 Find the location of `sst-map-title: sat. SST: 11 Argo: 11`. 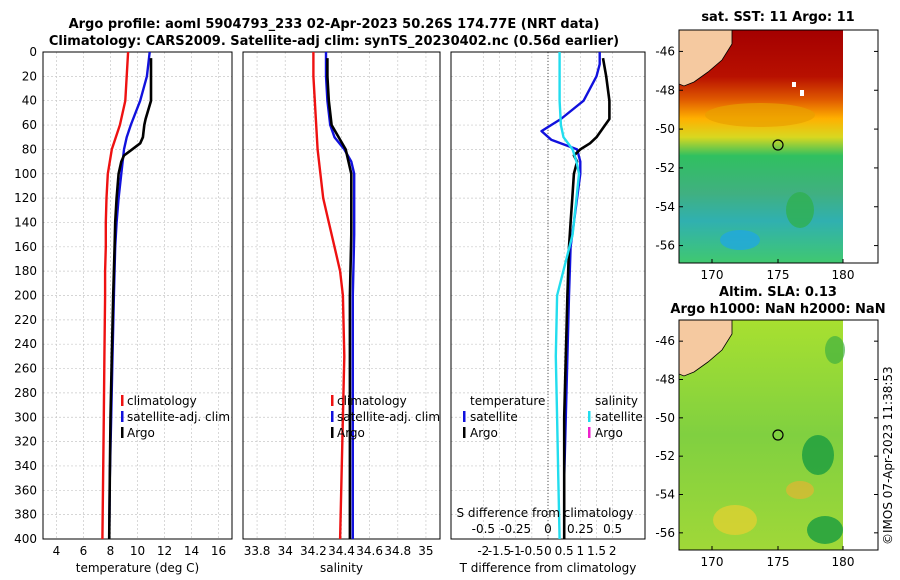

sst-map-title: sat. SST: 11 Argo: 11 is located at coordinates (777, 17).